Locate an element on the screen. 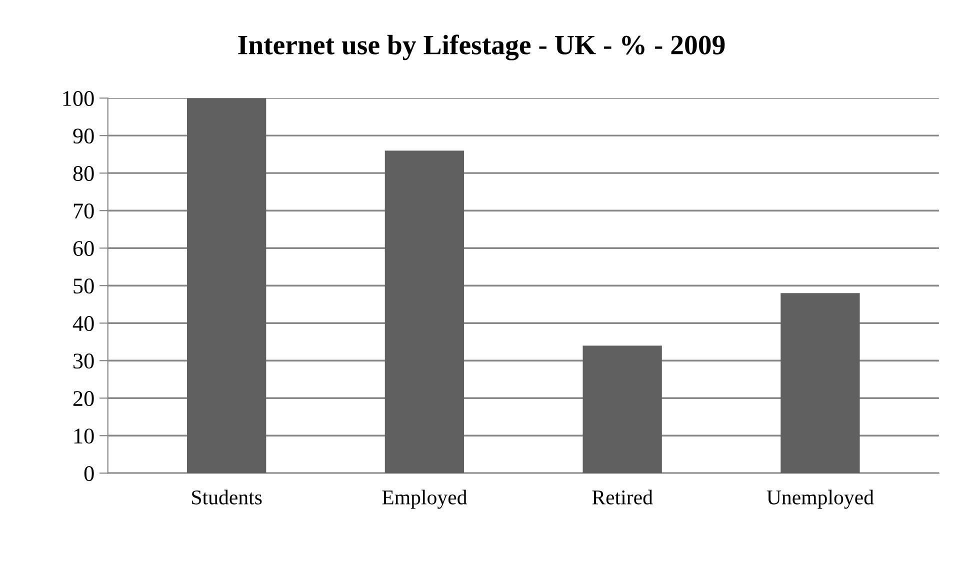 Image resolution: width=963 pixels, height=577 pixels. y-tick-label: 20 is located at coordinates (83, 398).